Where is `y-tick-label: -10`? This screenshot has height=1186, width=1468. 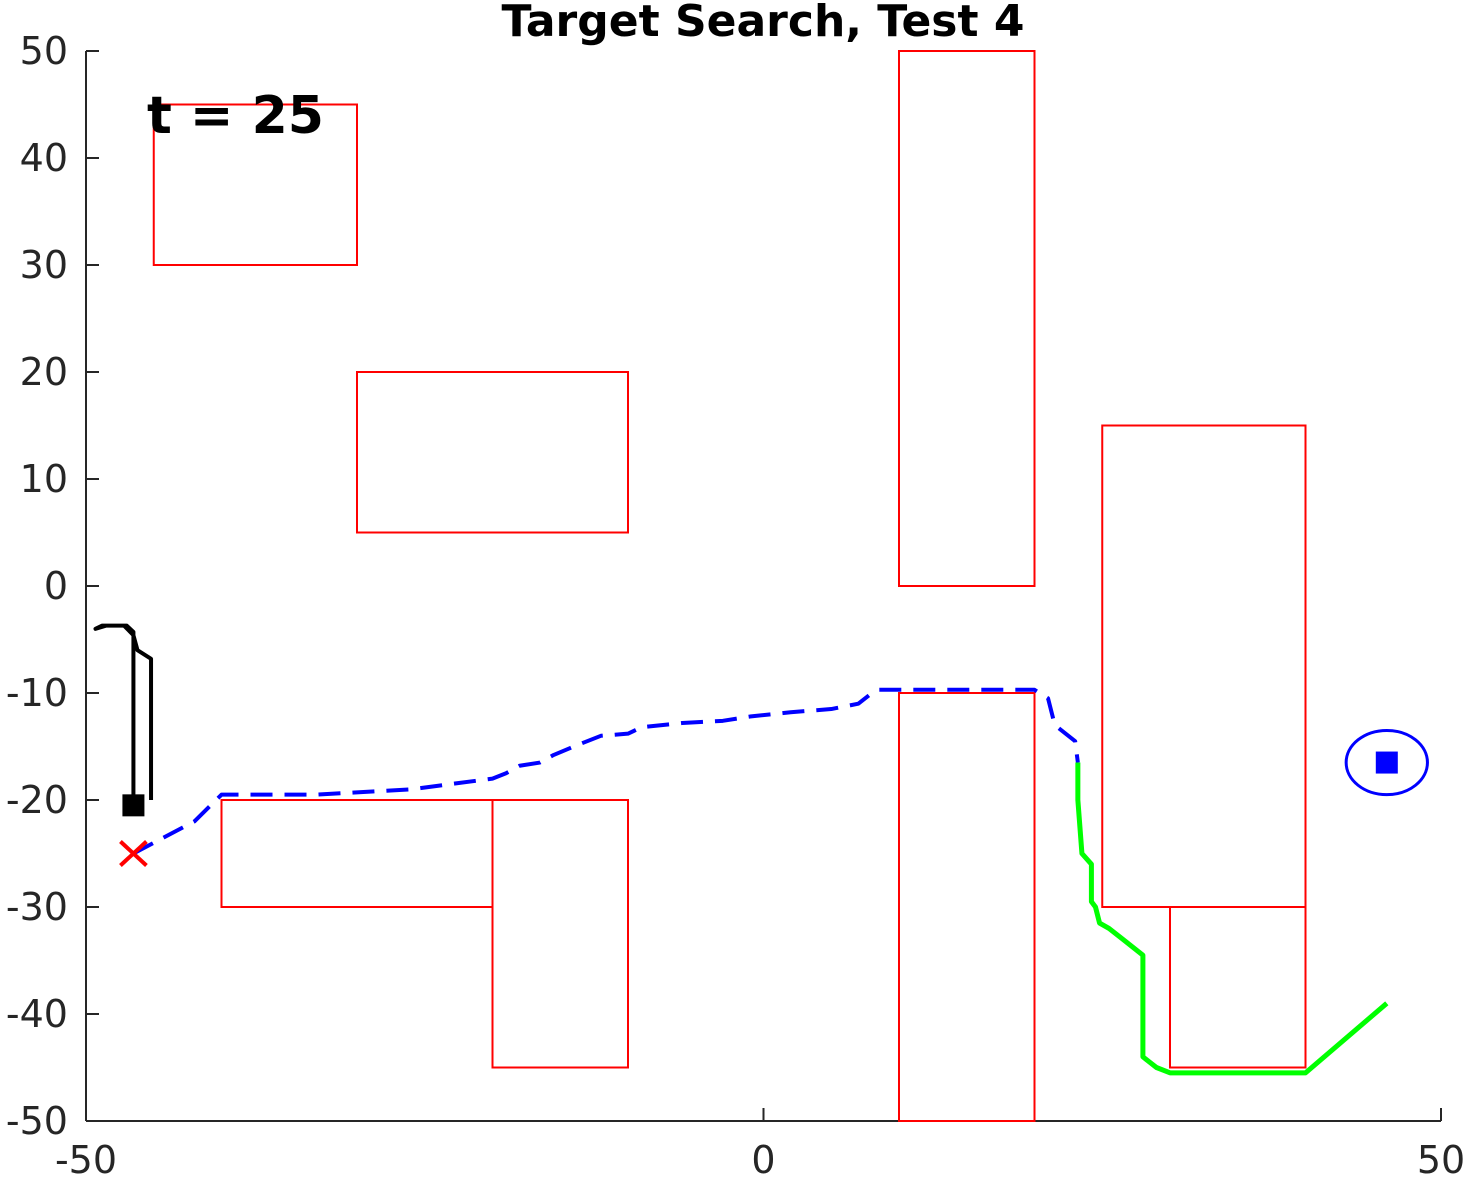 y-tick-label: -10 is located at coordinates (37, 693).